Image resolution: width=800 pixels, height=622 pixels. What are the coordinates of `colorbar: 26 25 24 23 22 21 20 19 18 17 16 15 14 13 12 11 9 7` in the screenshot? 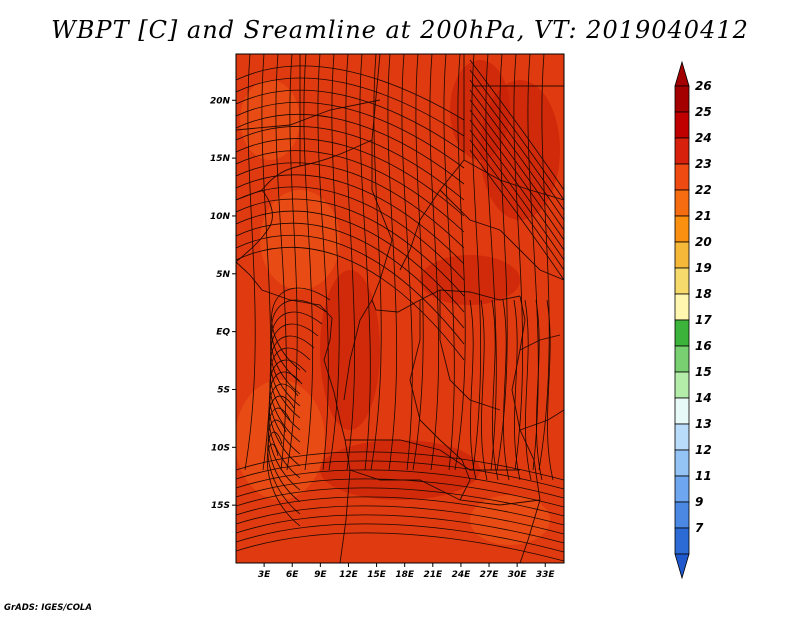 It's located at (693, 320).